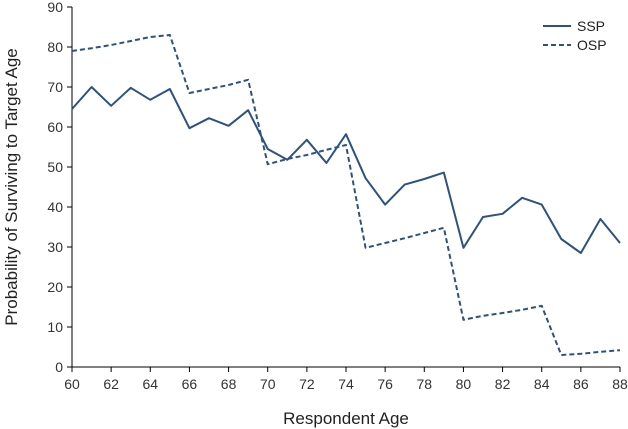 This screenshot has width=628, height=429. What do you see at coordinates (72, 384) in the screenshot?
I see `x-tick-label: 60` at bounding box center [72, 384].